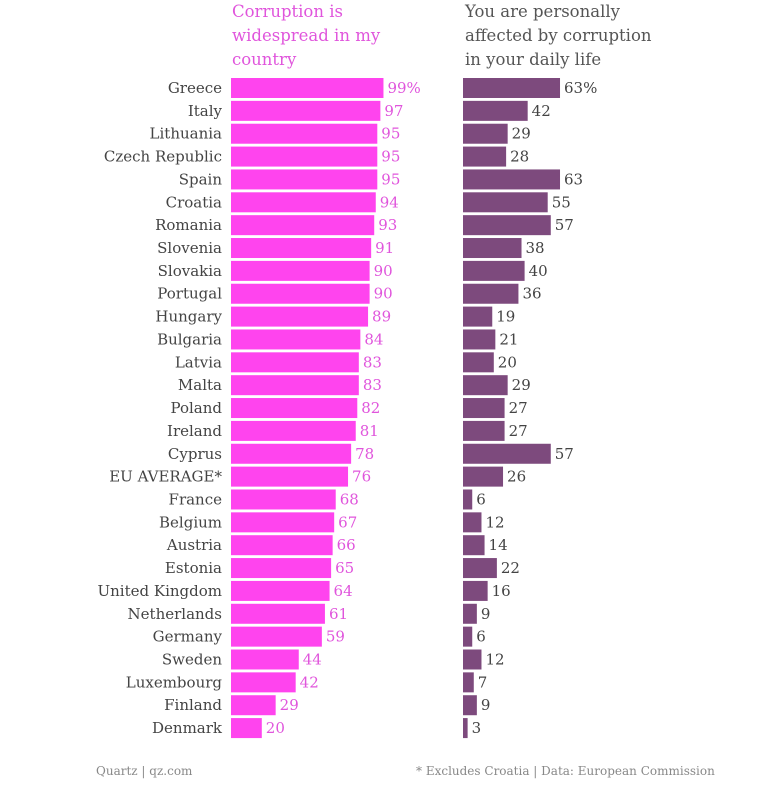  Describe the element at coordinates (481, 499) in the screenshot. I see `value-label: 6` at that location.